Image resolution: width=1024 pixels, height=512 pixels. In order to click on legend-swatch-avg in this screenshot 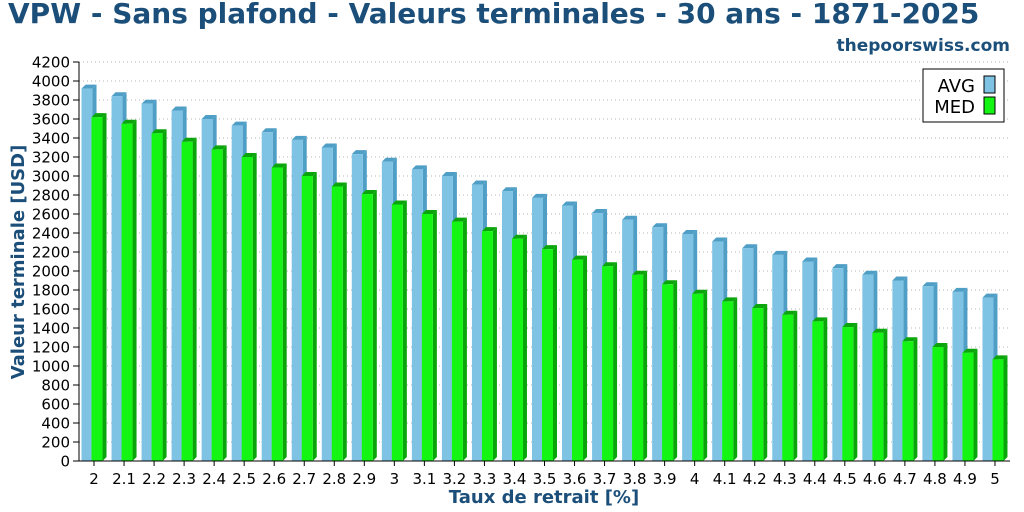, I will do `click(989, 84)`.